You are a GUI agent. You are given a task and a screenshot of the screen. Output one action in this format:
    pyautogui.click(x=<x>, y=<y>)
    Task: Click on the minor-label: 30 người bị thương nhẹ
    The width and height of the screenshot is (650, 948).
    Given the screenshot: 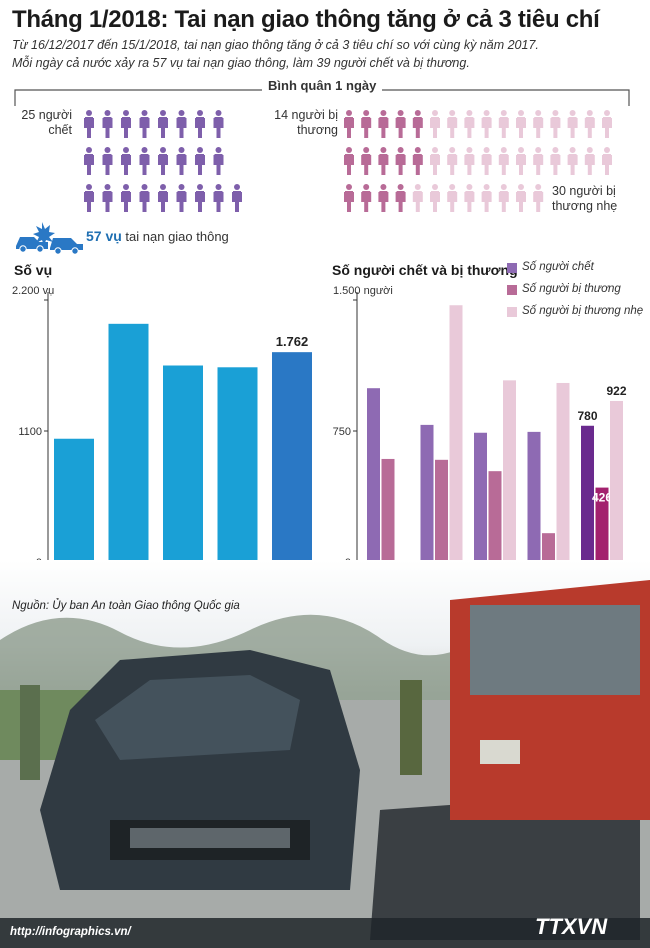 What is the action you would take?
    pyautogui.click(x=585, y=198)
    